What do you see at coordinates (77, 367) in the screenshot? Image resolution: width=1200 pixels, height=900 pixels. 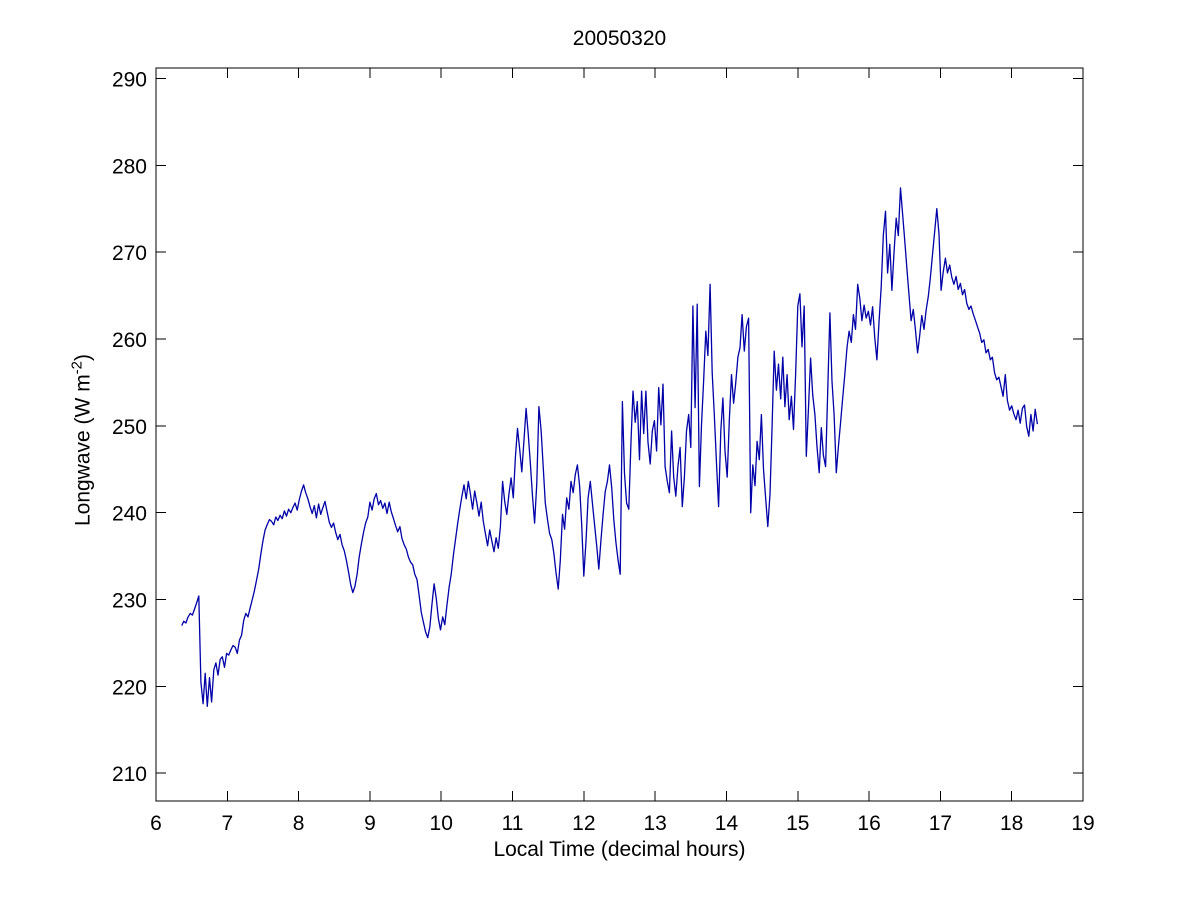 I see `y-axis-label-superscript: -2` at bounding box center [77, 367].